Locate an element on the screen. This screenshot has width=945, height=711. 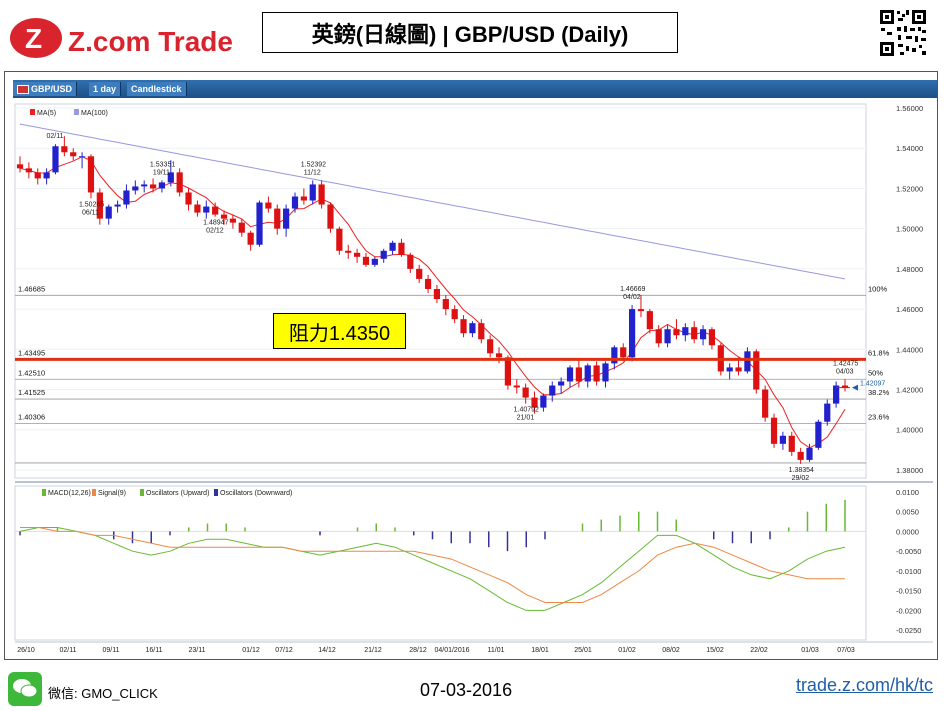
price-tick-label: 1.44000 is located at coordinates (909, 349).